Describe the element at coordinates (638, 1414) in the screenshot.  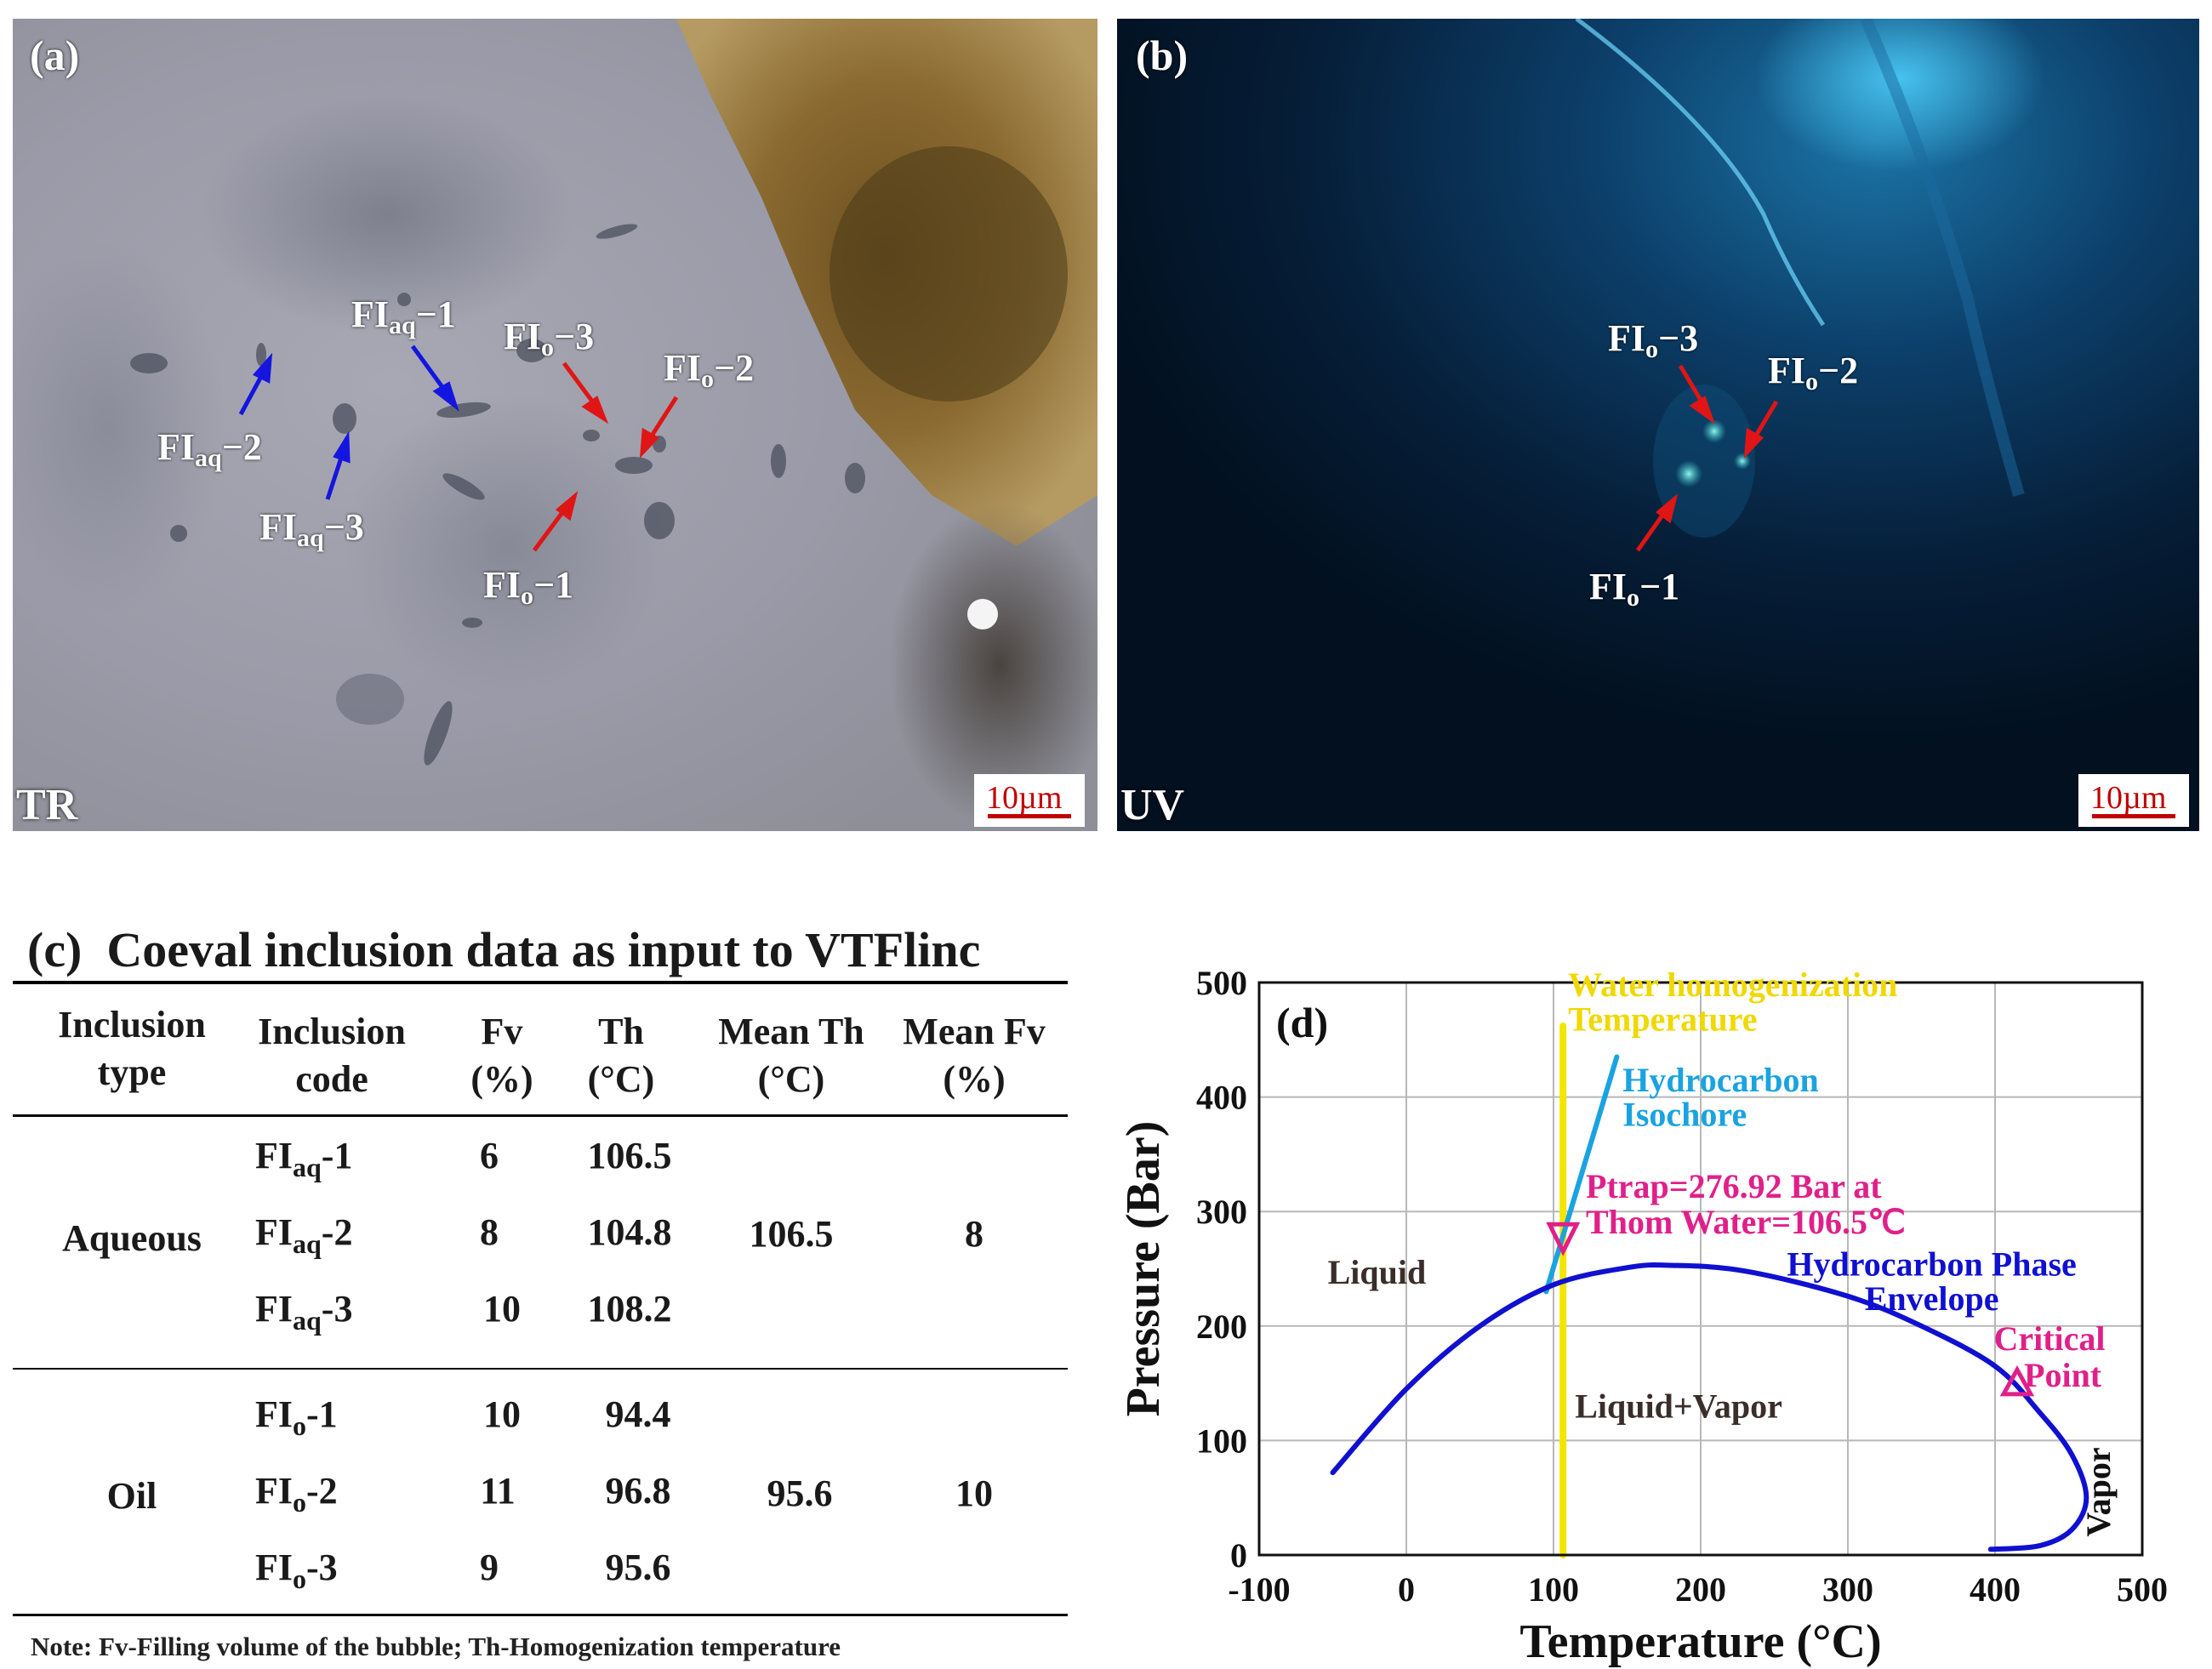
I see `cell-th: 94.4` at that location.